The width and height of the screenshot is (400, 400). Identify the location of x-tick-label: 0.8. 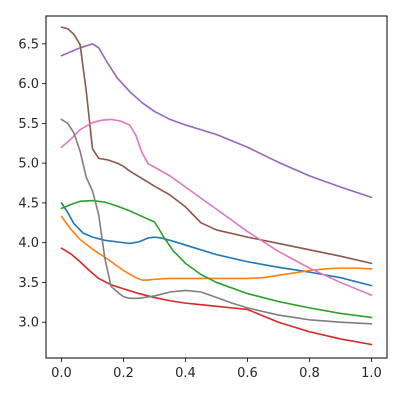
(309, 373).